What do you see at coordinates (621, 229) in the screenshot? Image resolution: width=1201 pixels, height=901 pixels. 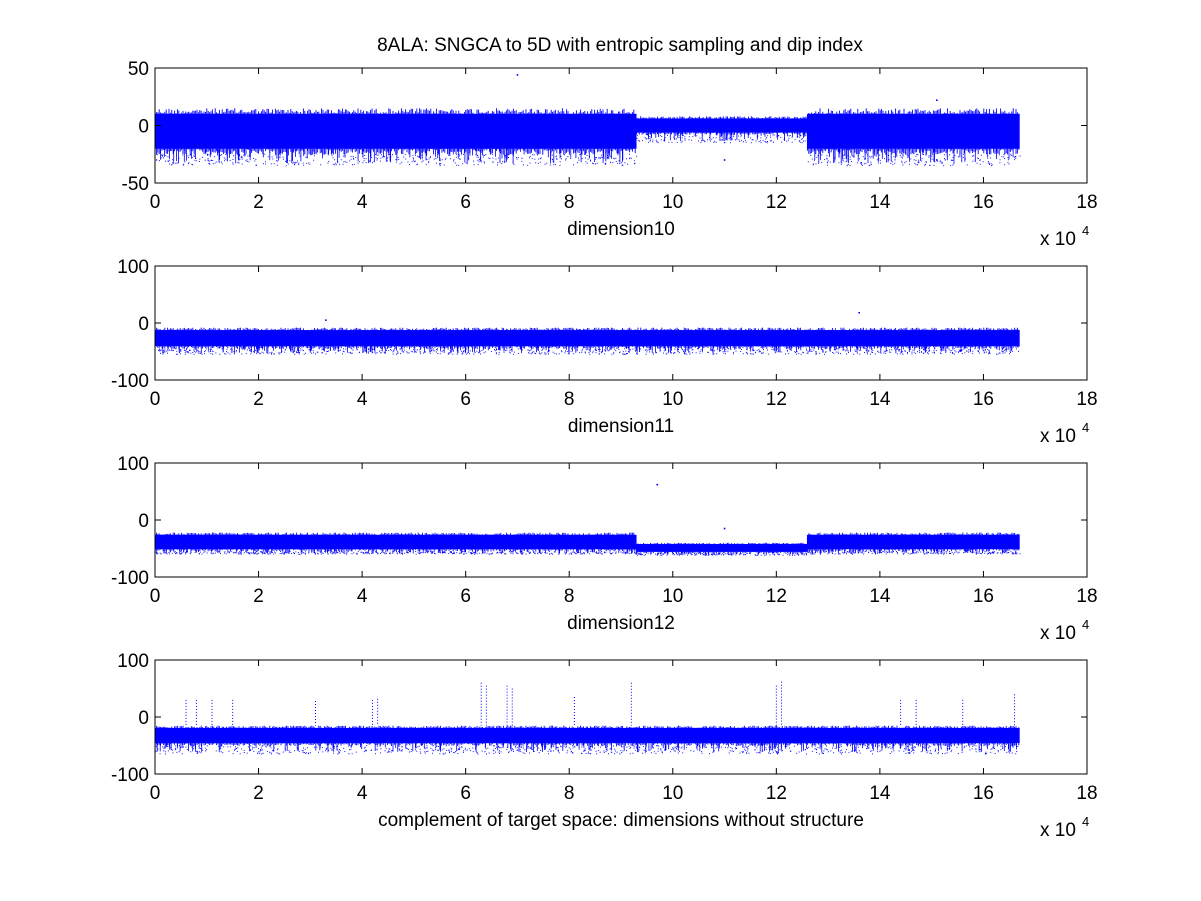 I see `x-axis-label: dimension10` at bounding box center [621, 229].